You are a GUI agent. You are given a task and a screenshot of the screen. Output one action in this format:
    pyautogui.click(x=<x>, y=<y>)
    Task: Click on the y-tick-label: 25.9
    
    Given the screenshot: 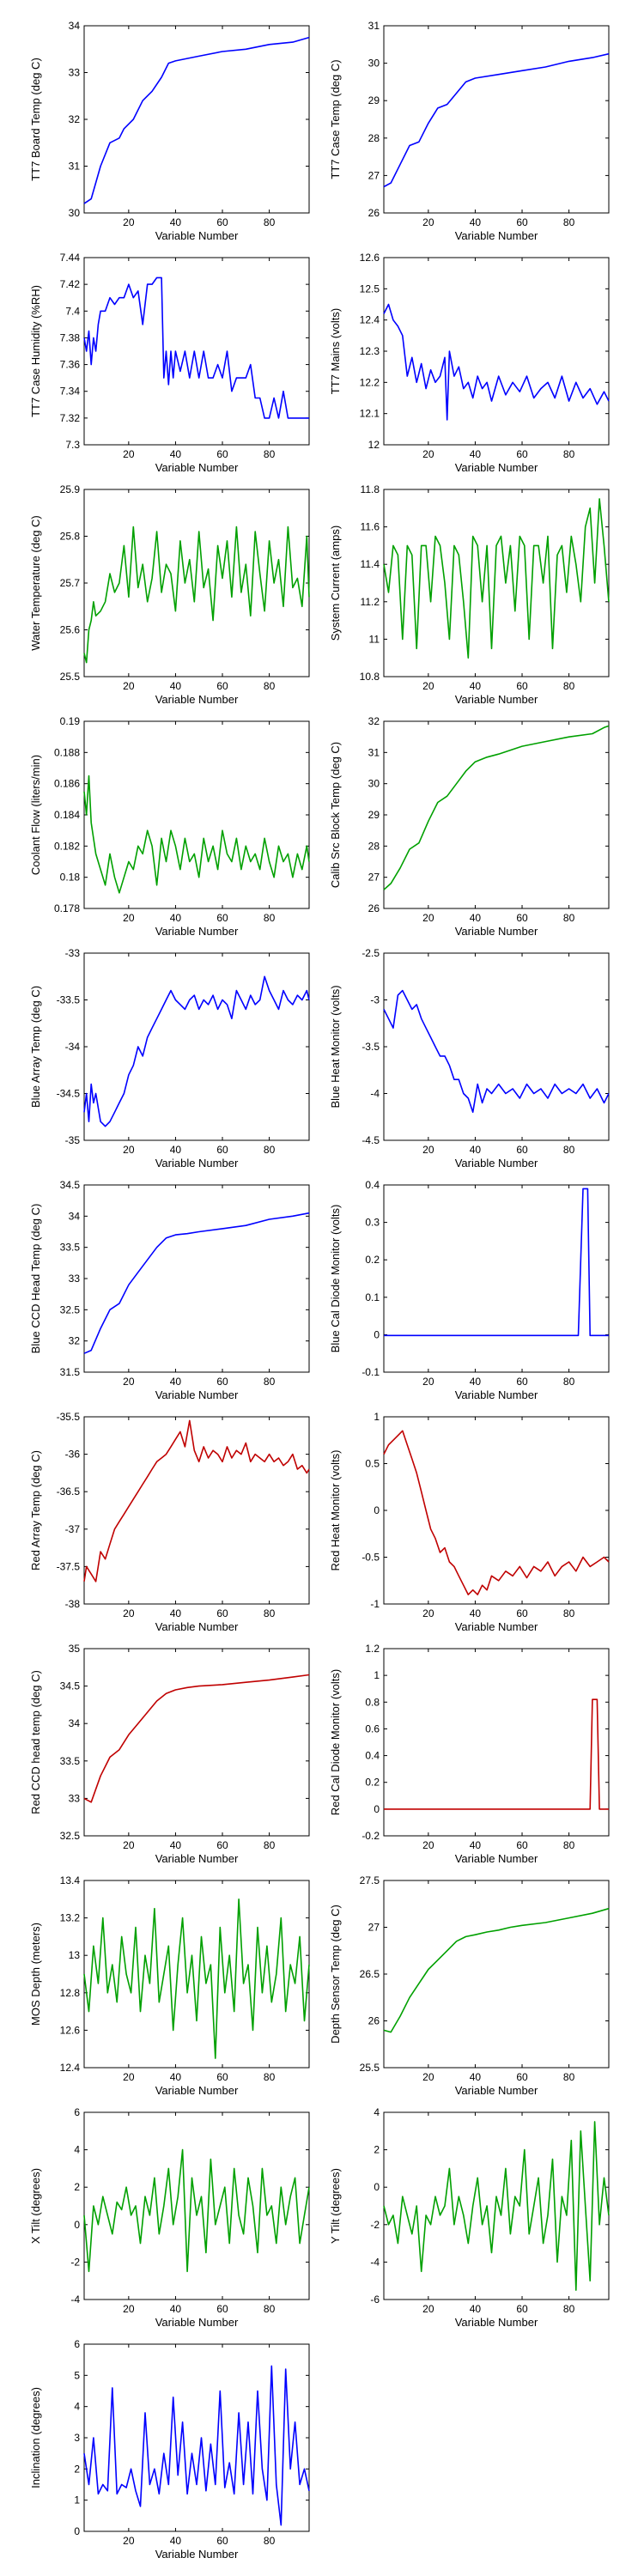 What is the action you would take?
    pyautogui.click(x=70, y=489)
    